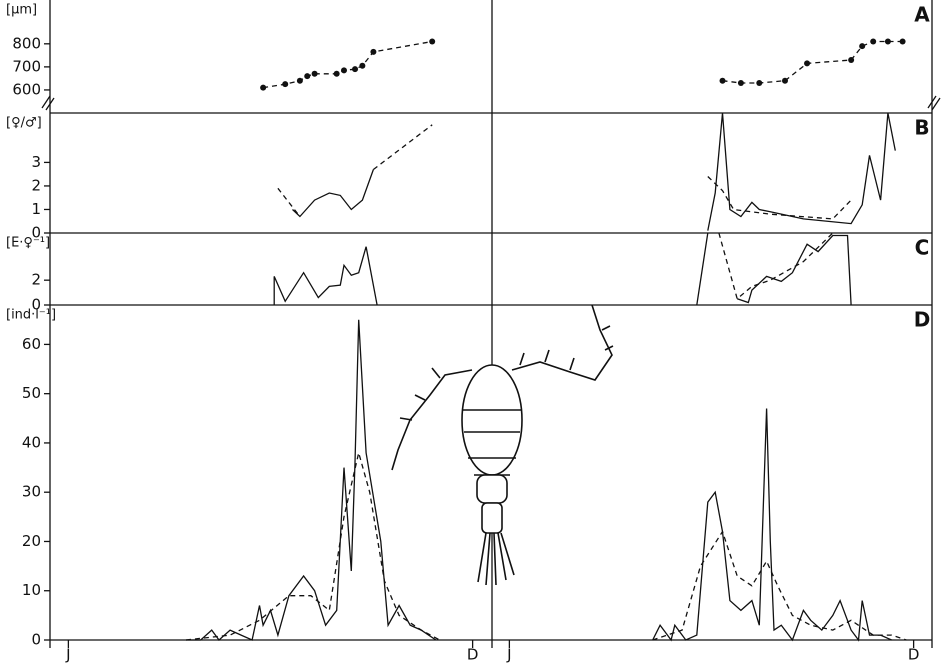 The height and width of the screenshot is (663, 946). I want to click on y-tick-label: 10, so click(31, 590).